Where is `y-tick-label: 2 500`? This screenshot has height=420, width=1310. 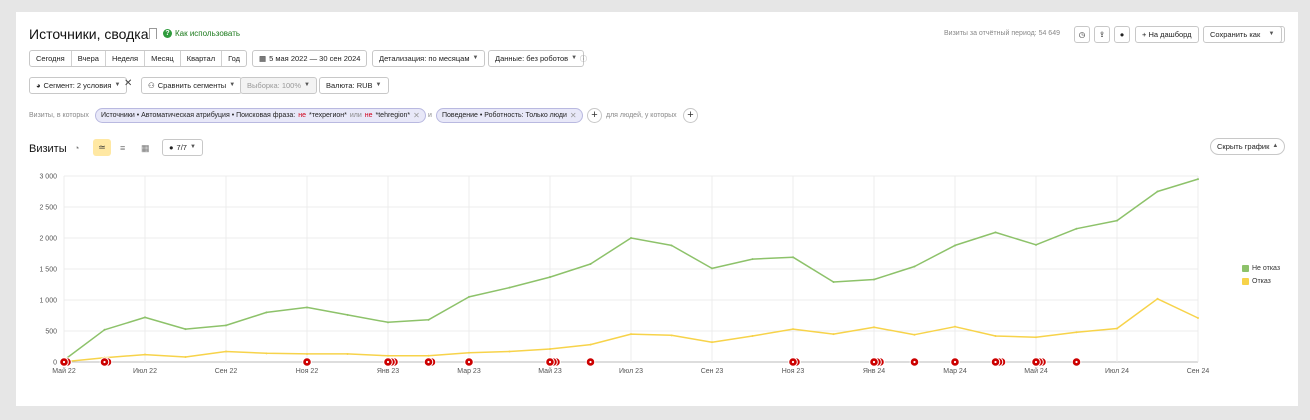 y-tick-label: 2 500 is located at coordinates (48, 208).